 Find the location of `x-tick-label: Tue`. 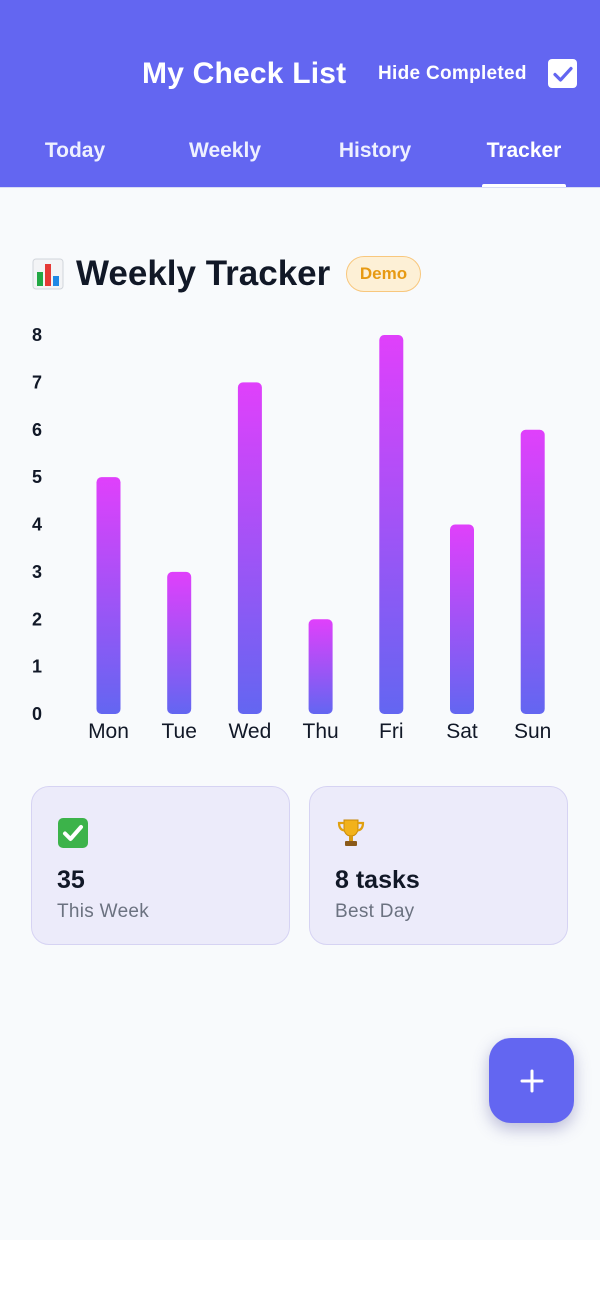

x-tick-label: Tue is located at coordinates (178, 731).